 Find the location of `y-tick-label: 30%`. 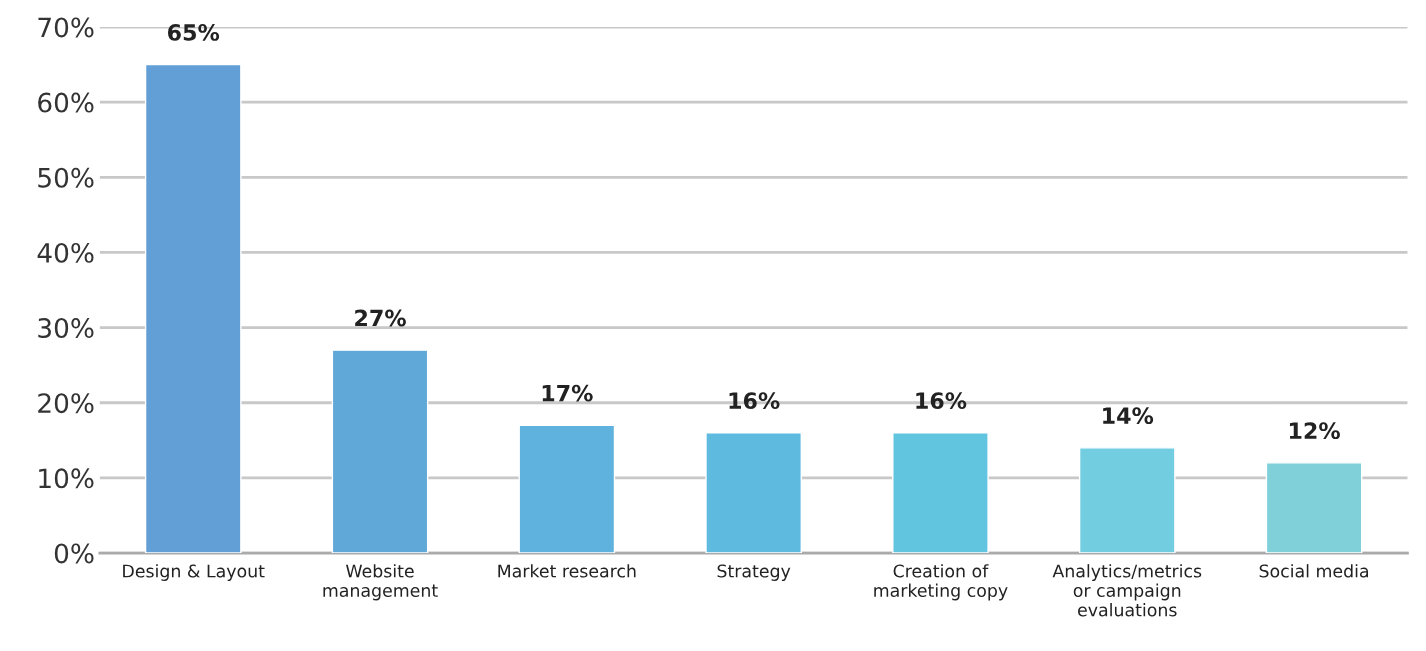

y-tick-label: 30% is located at coordinates (66, 328).